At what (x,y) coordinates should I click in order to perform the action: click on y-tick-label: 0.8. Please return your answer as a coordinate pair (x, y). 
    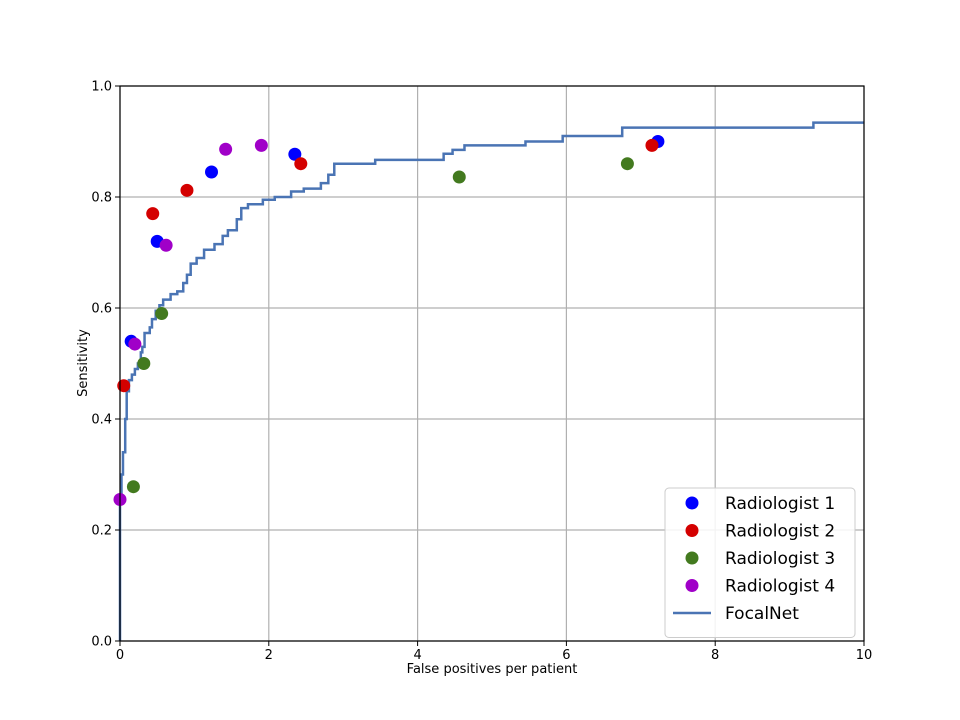
    Looking at the image, I should click on (101, 198).